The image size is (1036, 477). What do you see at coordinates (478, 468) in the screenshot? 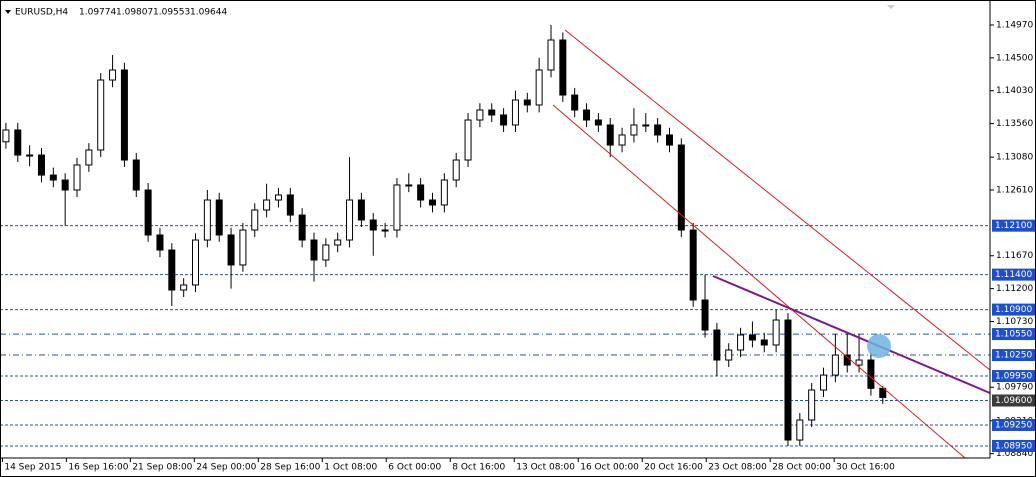
I see `x-tick-label: 8 Oct 16:00` at bounding box center [478, 468].